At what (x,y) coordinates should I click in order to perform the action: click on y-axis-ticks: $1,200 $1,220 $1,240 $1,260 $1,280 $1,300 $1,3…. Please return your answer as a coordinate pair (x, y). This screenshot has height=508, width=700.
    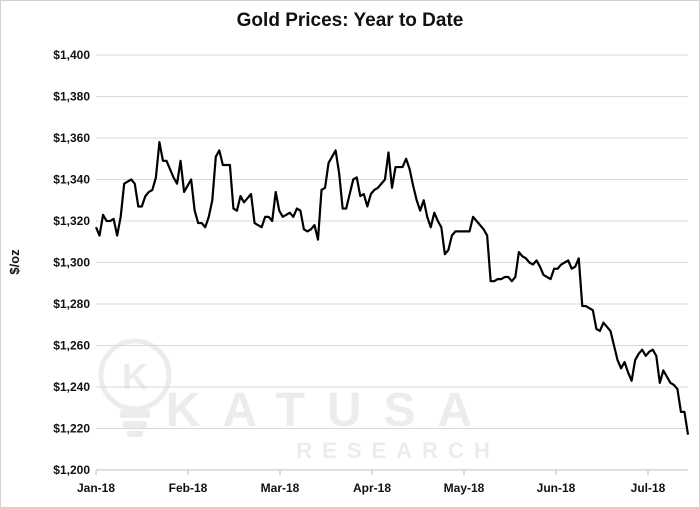
    Looking at the image, I should click on (71, 262).